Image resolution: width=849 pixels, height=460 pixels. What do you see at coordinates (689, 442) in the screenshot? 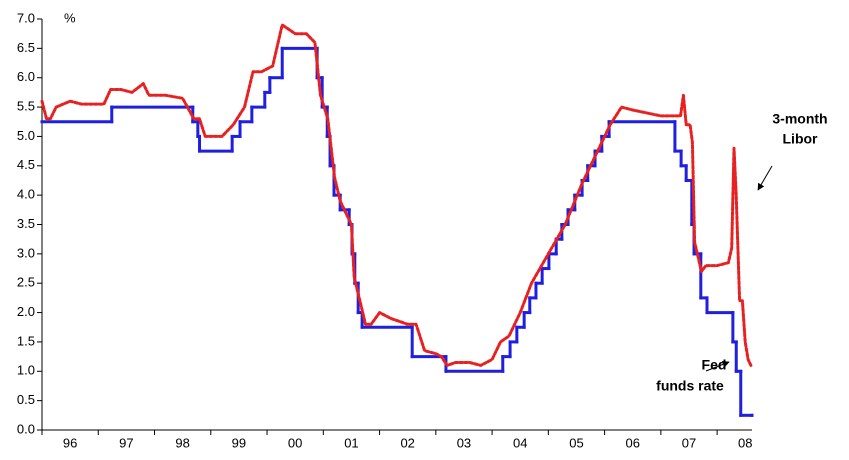
I see `x-tick-label: 07` at bounding box center [689, 442].